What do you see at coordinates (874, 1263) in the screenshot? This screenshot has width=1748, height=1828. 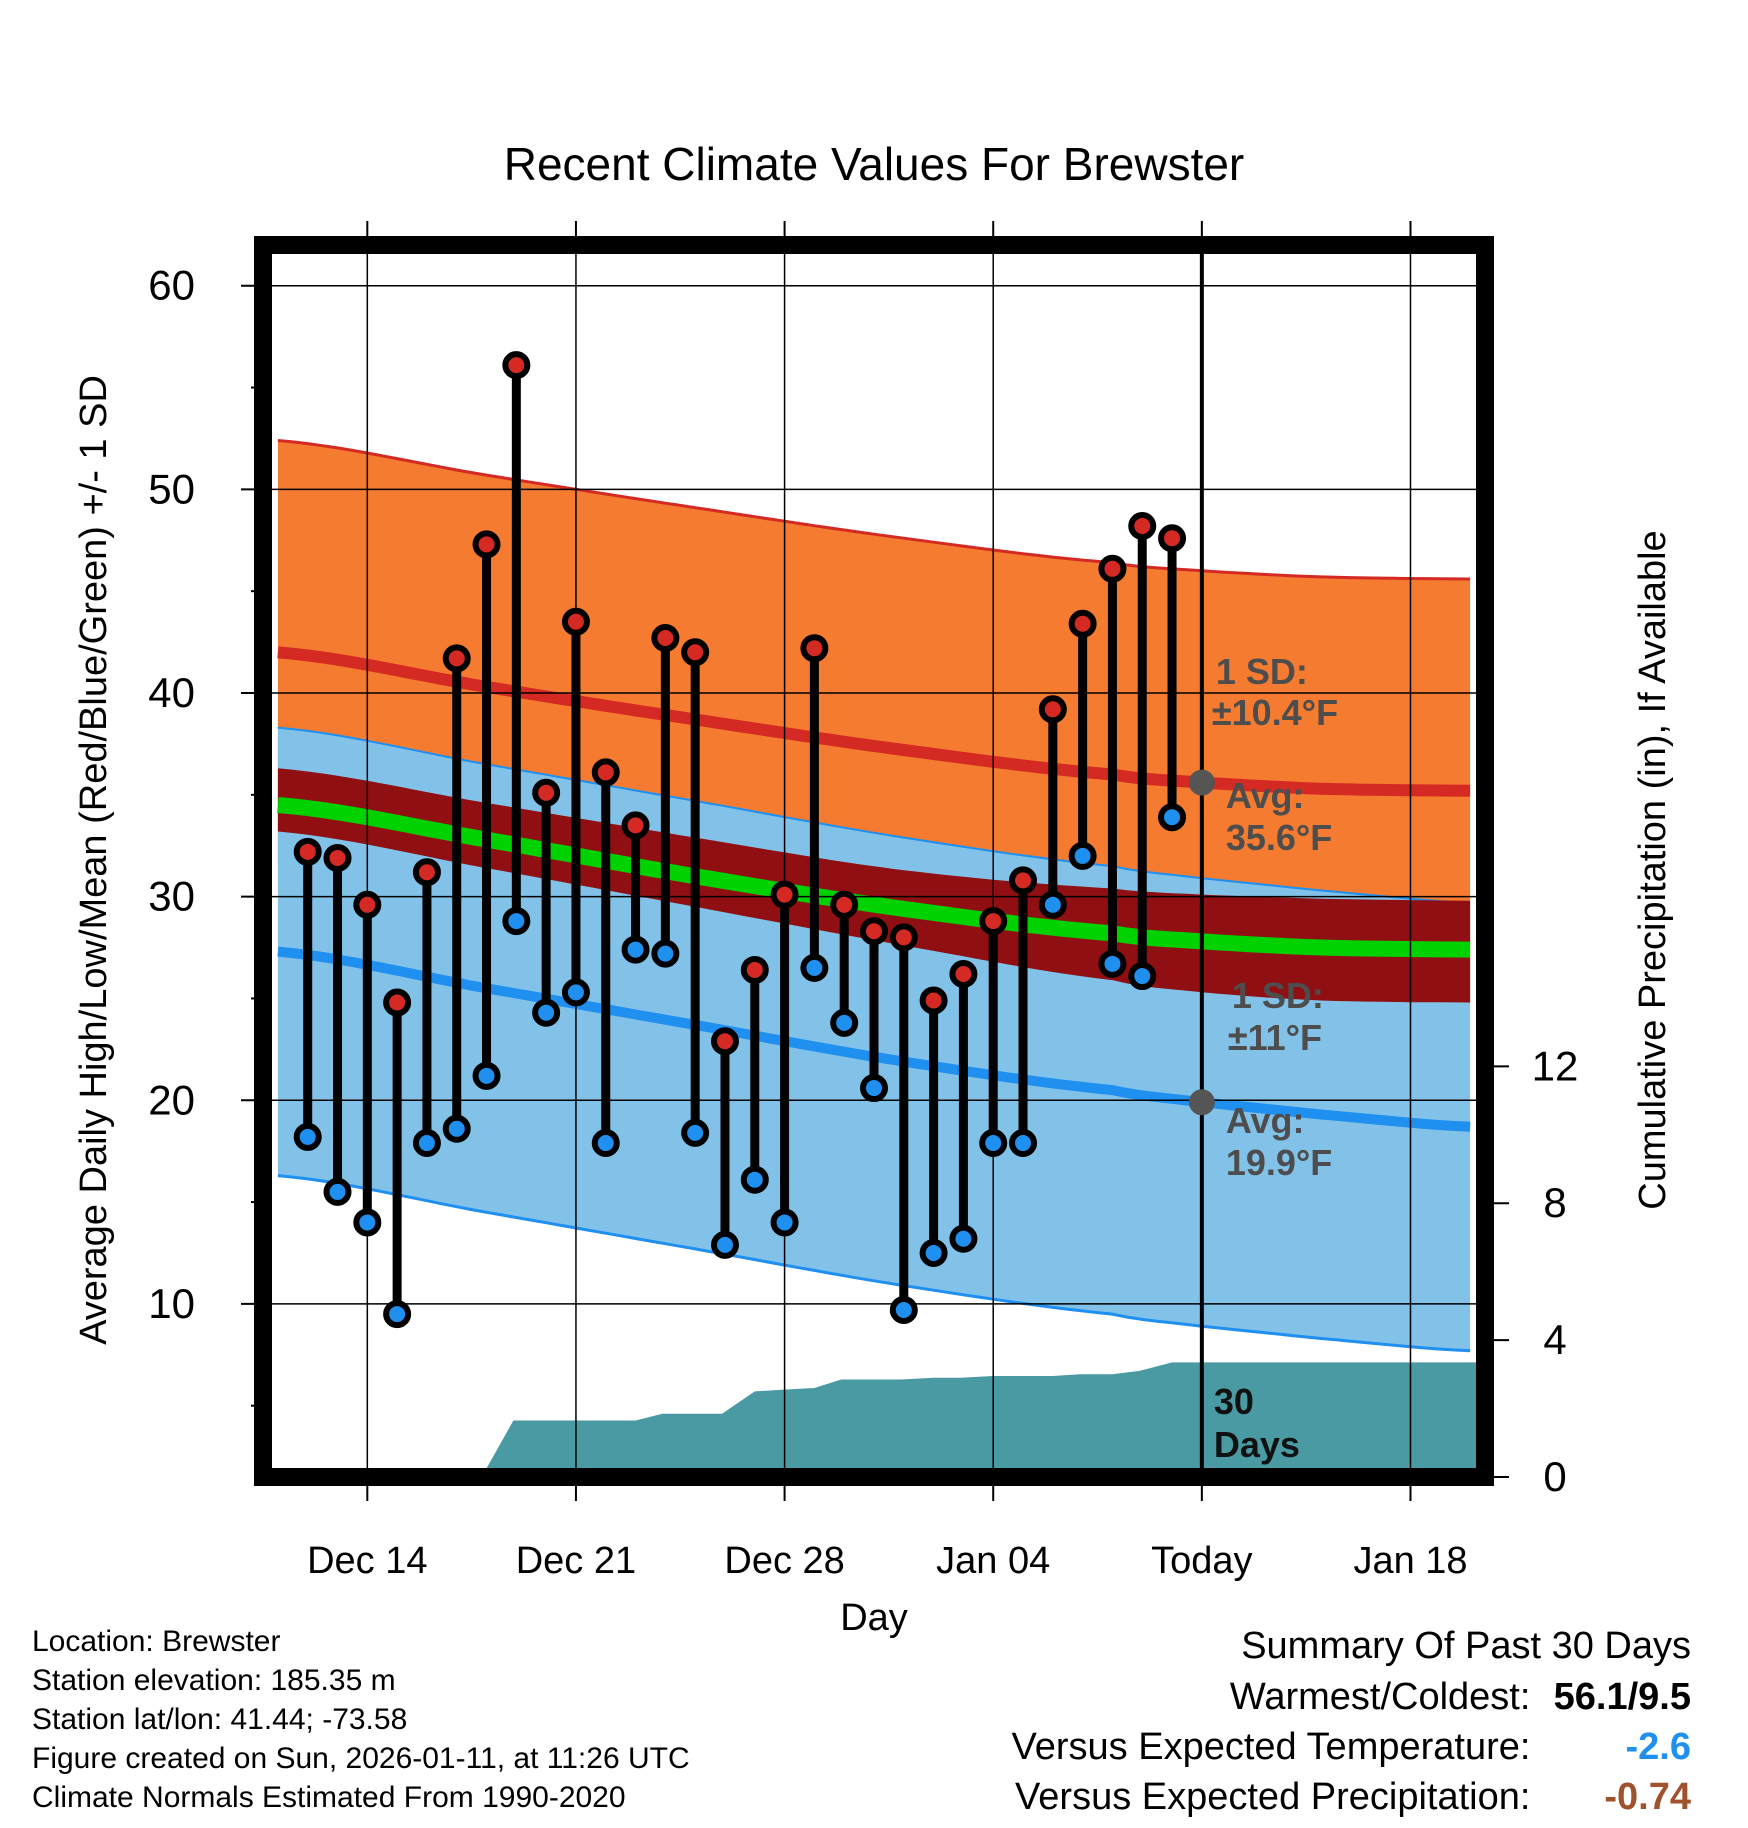 I see `low-lower-line` at bounding box center [874, 1263].